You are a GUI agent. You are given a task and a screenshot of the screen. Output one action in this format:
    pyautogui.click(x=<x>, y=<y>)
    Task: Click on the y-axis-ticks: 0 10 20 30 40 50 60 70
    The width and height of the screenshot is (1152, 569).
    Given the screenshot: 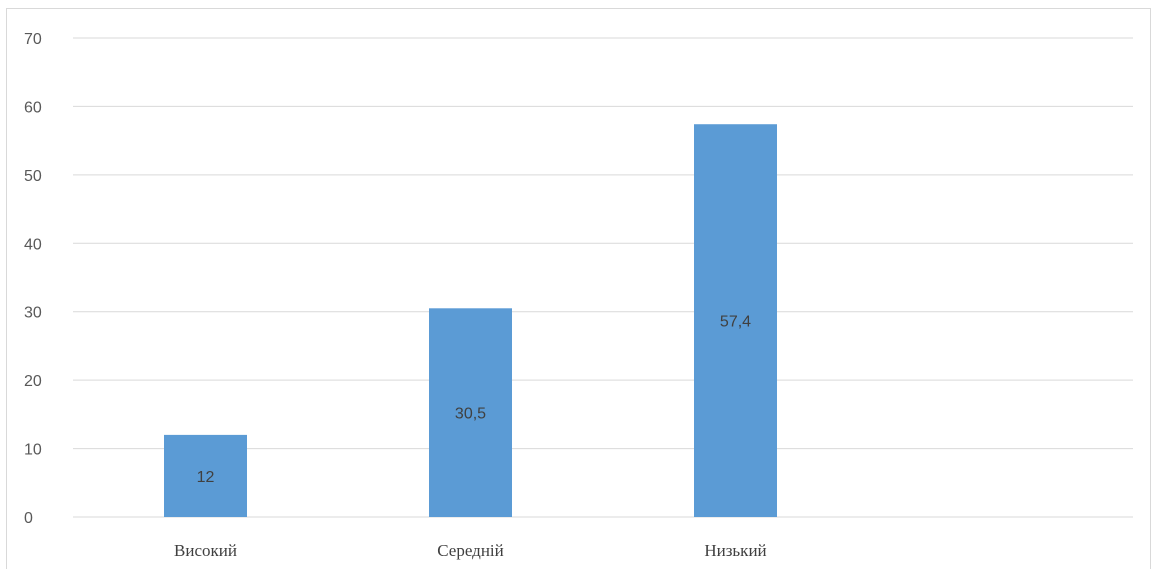 What is the action you would take?
    pyautogui.click(x=33, y=279)
    